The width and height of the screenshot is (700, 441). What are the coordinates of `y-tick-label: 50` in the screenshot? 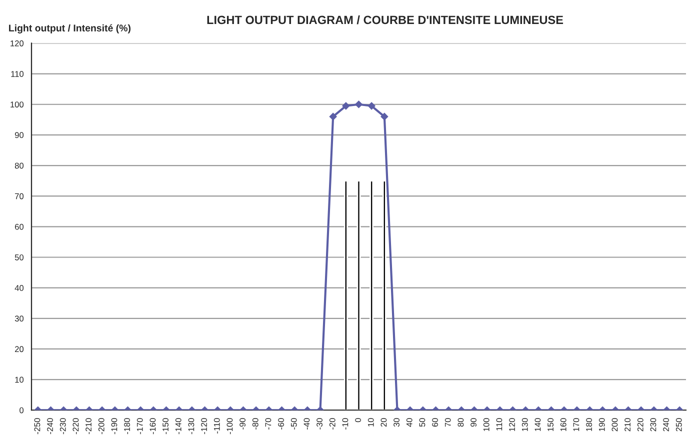 It's located at (19, 257).